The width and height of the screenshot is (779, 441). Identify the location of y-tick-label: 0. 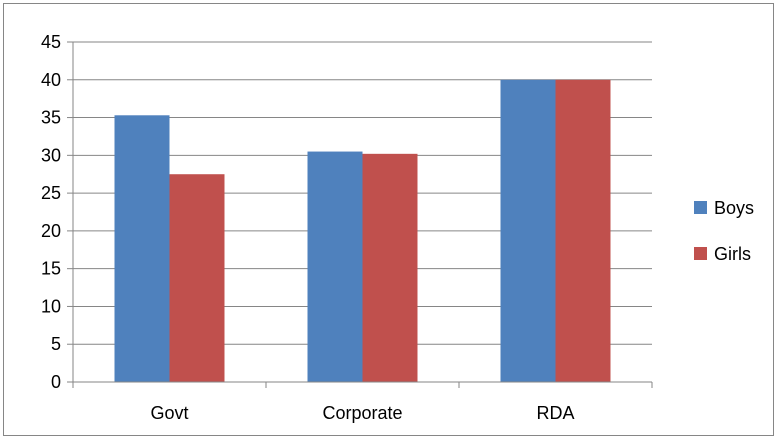
(56, 382).